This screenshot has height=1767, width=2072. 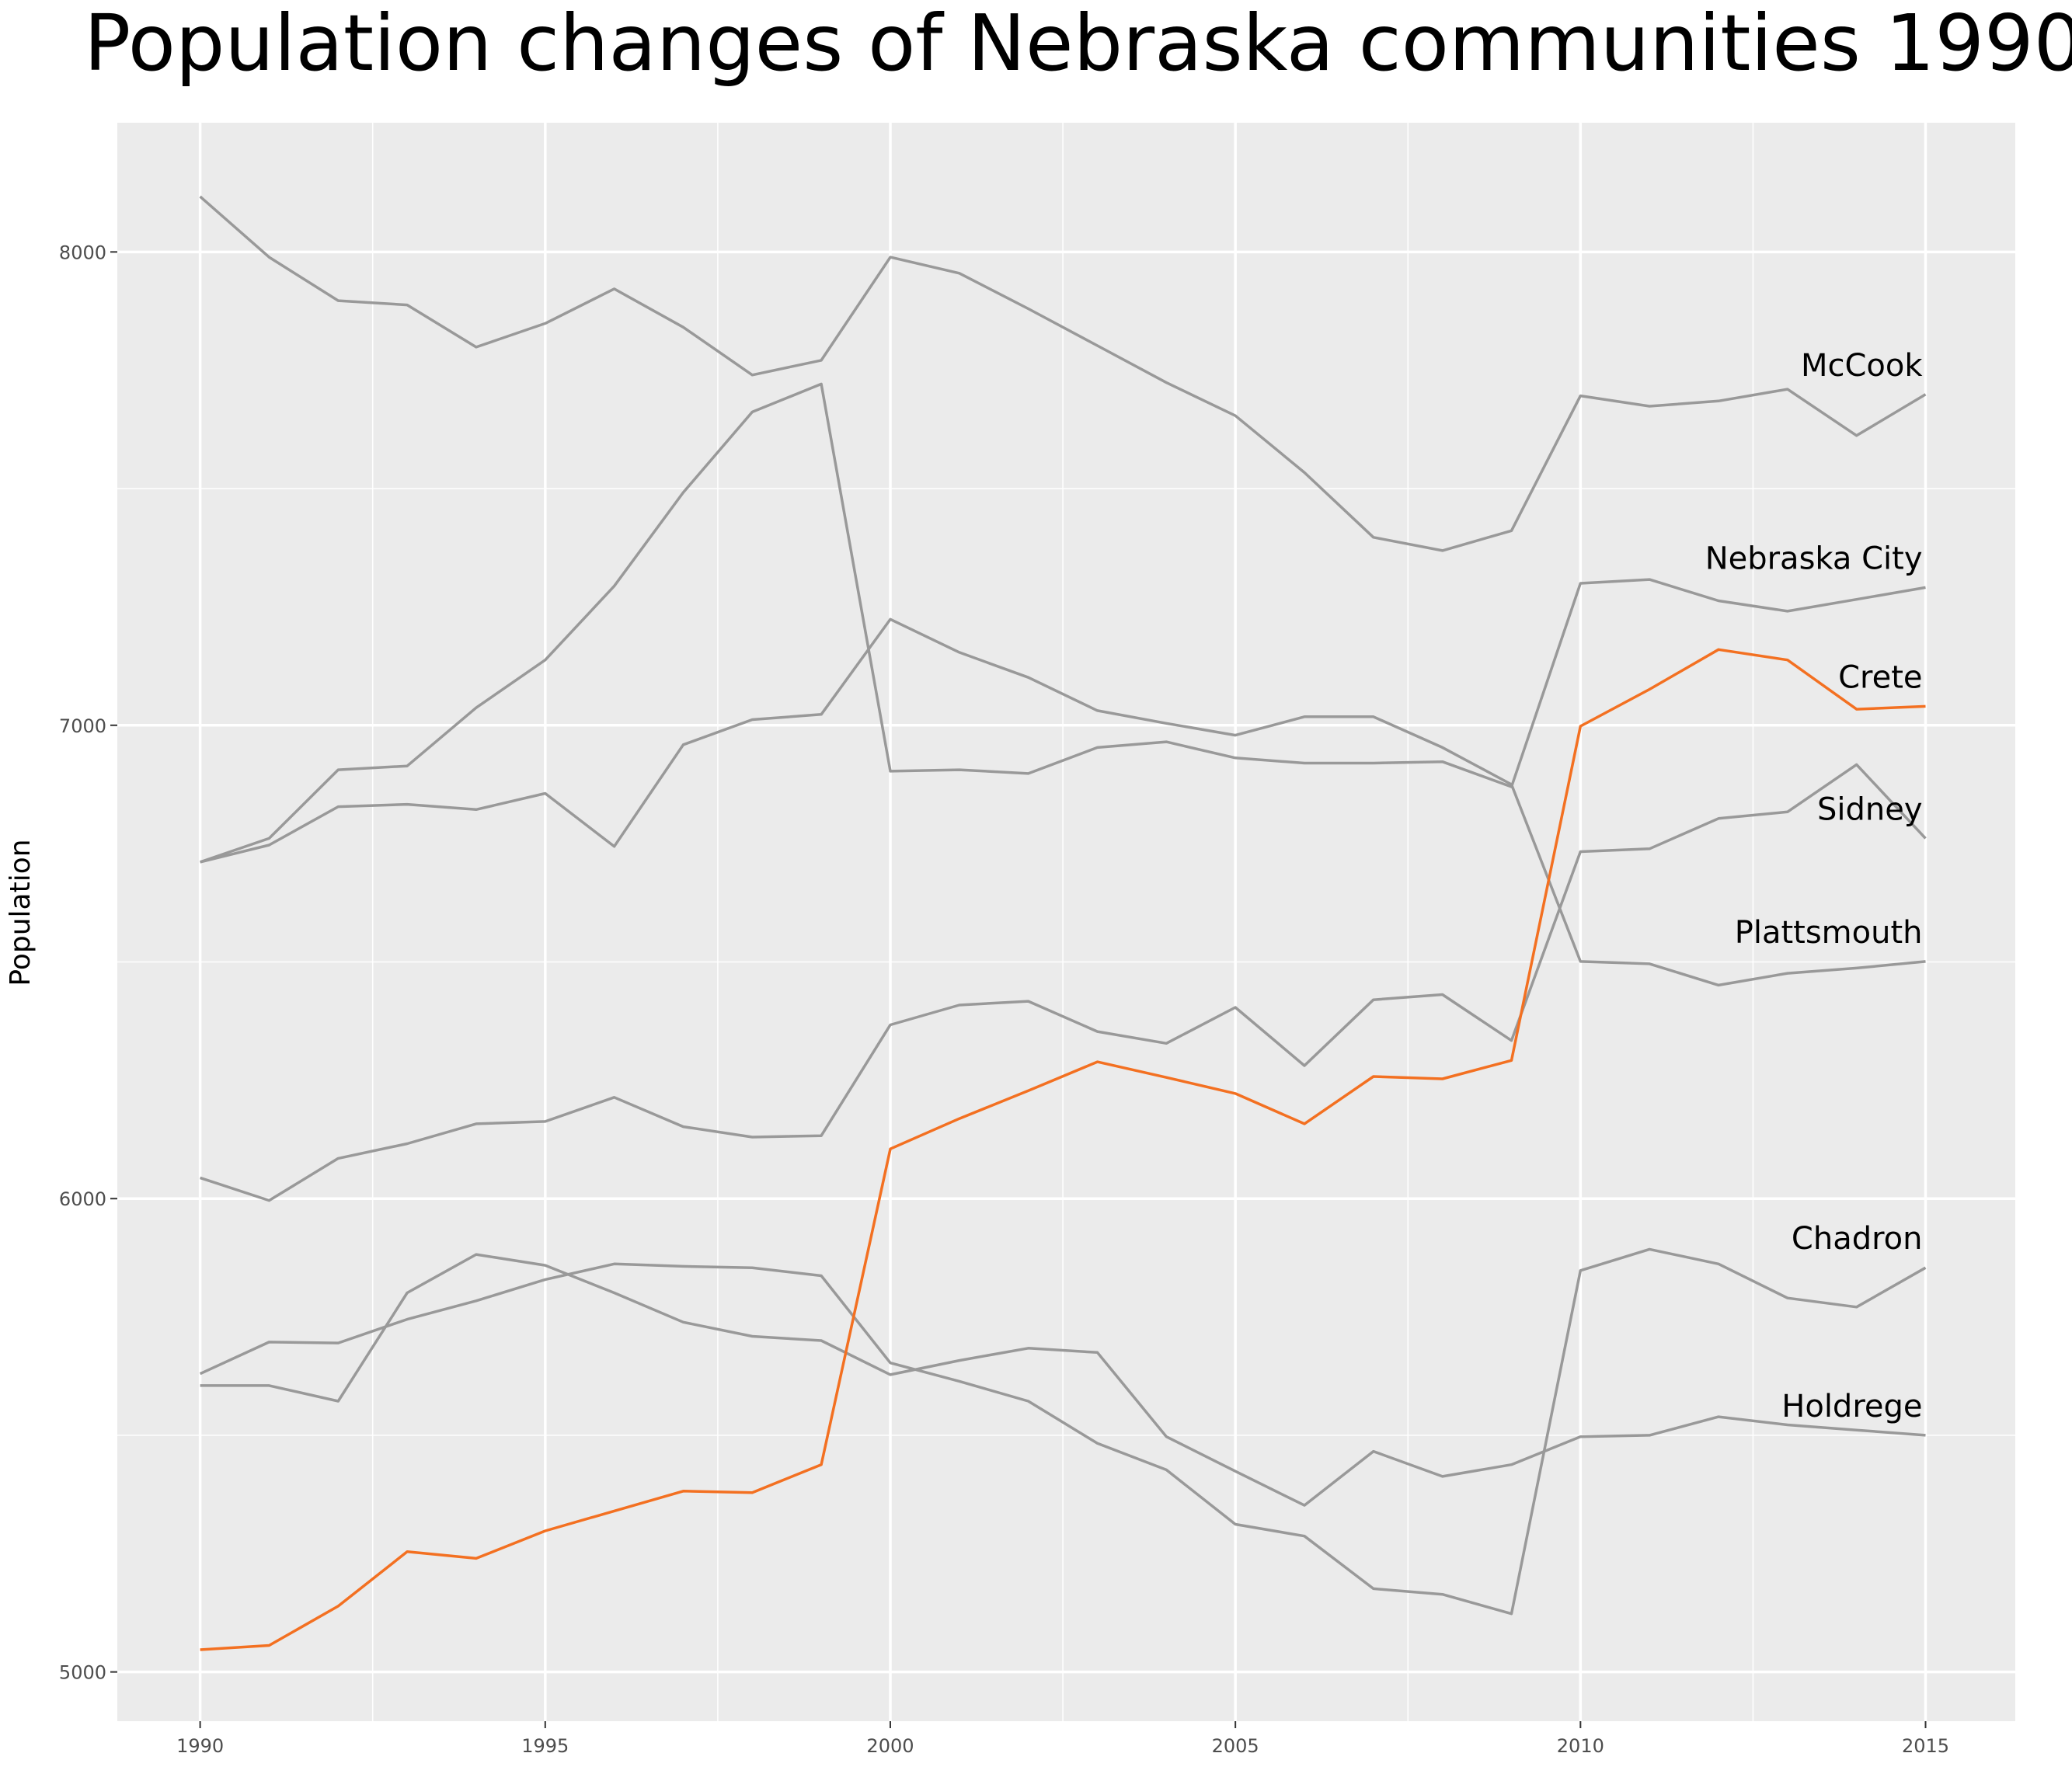 I want to click on x-tick-label: 1990, so click(x=200, y=1746).